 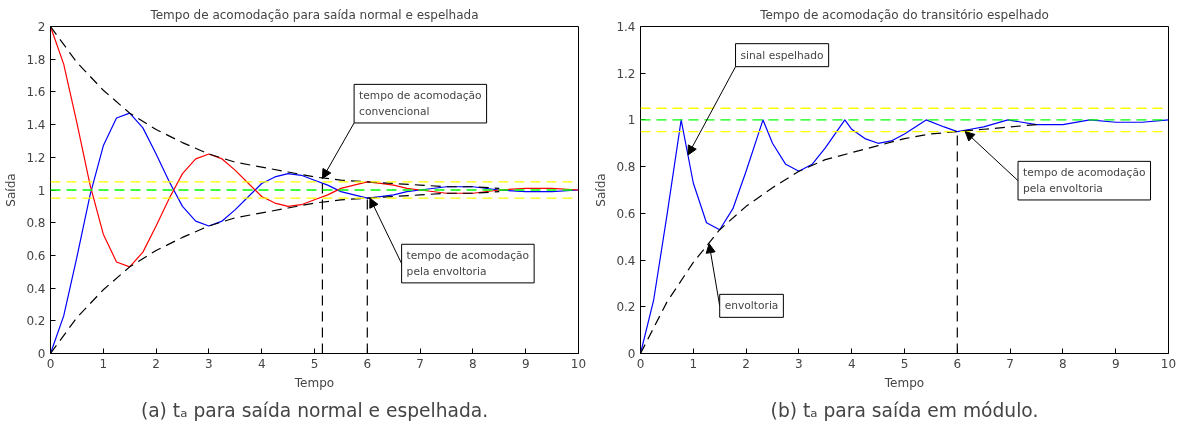 What do you see at coordinates (41, 27) in the screenshot?
I see `y-tick-label: 2` at bounding box center [41, 27].